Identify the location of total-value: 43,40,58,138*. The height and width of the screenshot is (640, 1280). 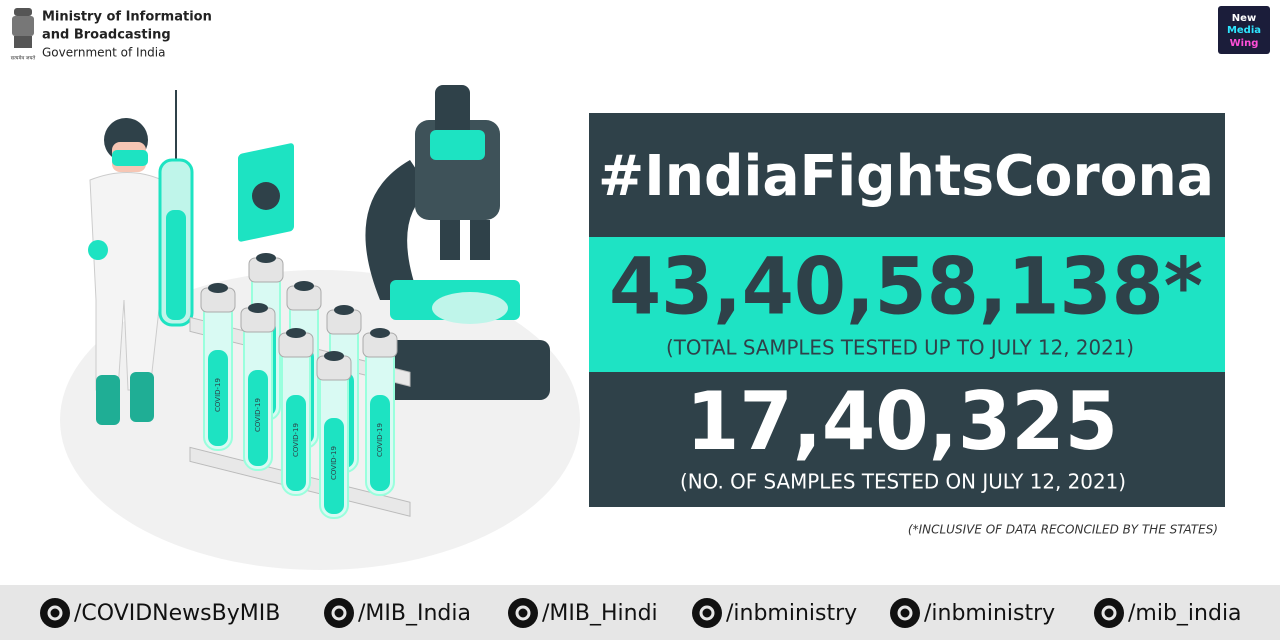
(906, 287).